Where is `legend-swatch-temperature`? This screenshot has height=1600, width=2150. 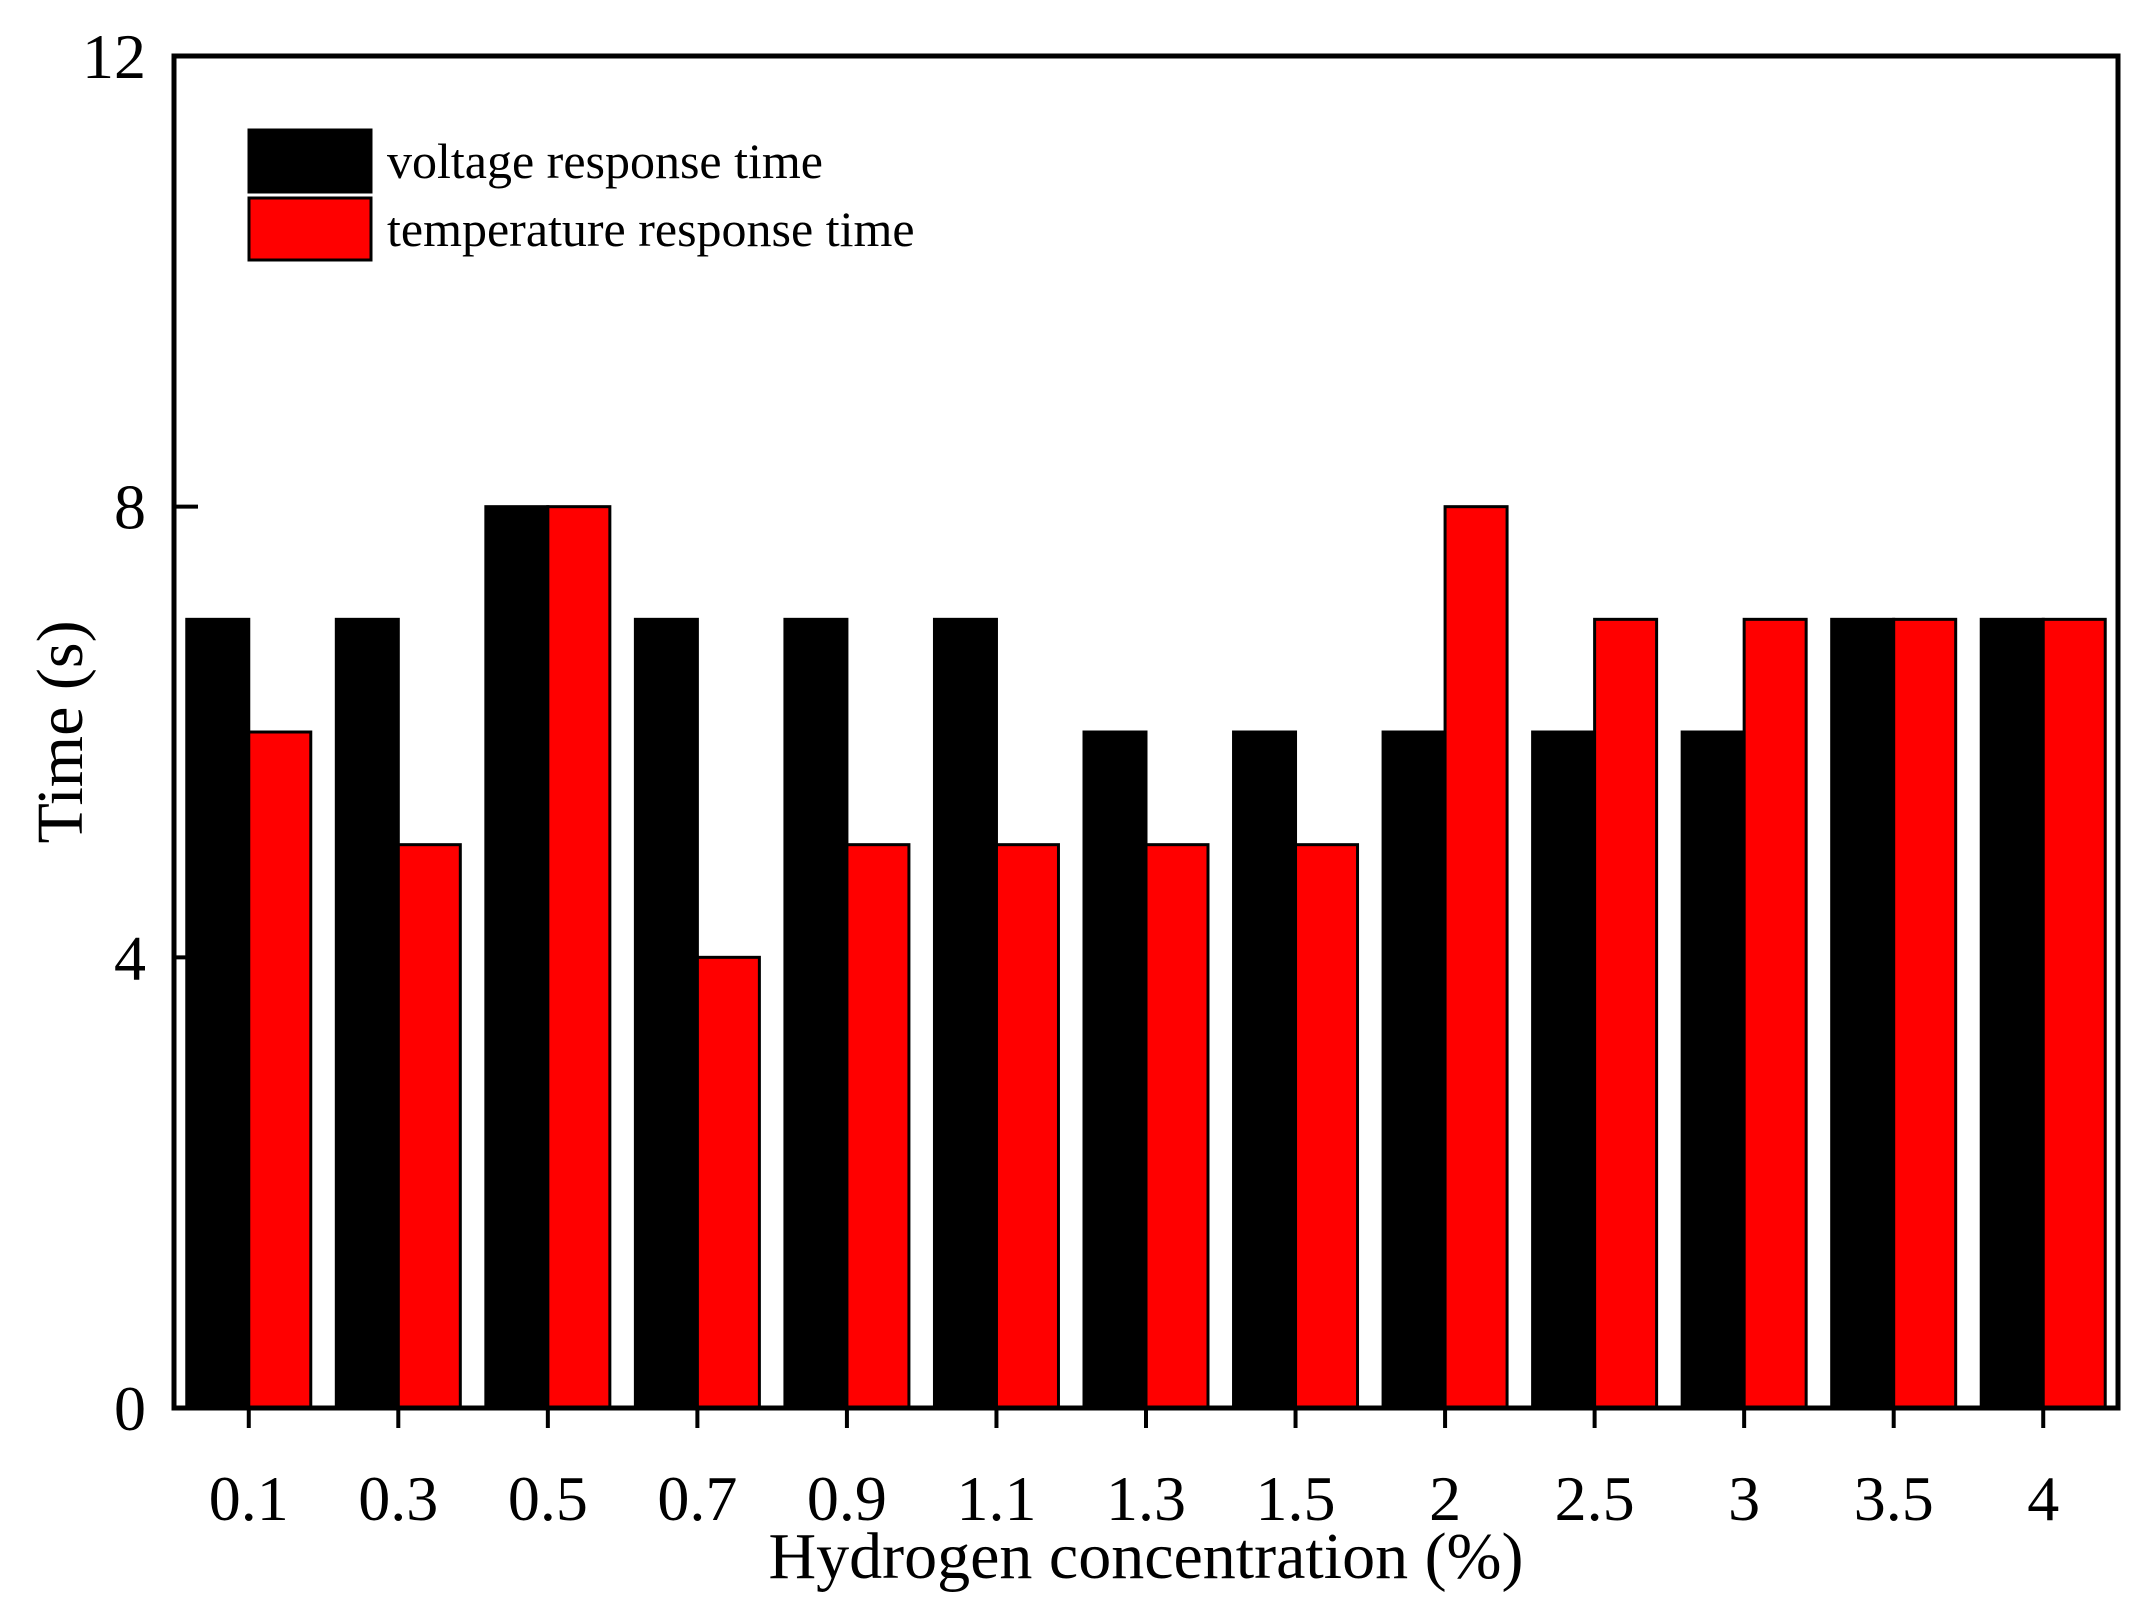 legend-swatch-temperature is located at coordinates (310, 229).